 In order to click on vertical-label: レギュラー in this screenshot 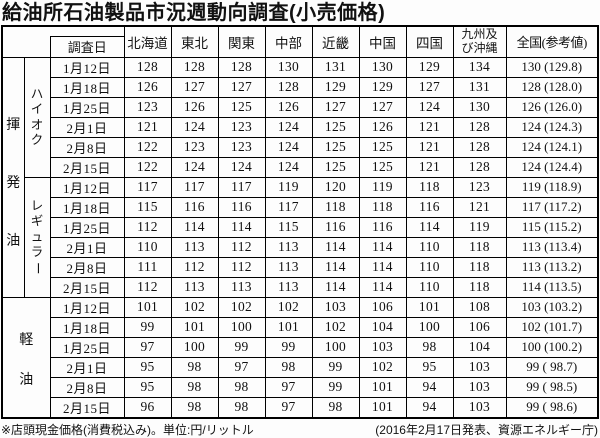, I will do `click(37, 236)`.